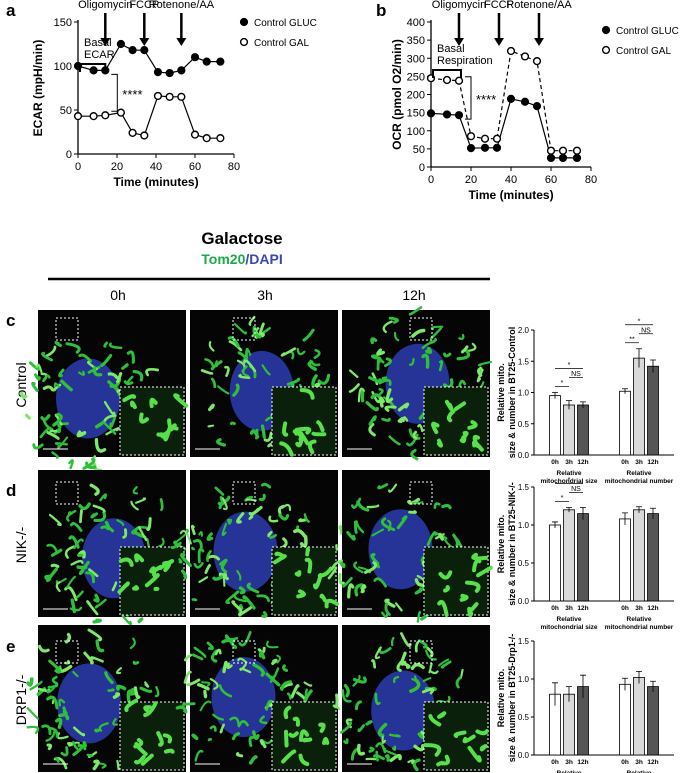 The height and width of the screenshot is (773, 685). Describe the element at coordinates (459, 5) in the screenshot. I see `annotation: Oligomycin` at that location.